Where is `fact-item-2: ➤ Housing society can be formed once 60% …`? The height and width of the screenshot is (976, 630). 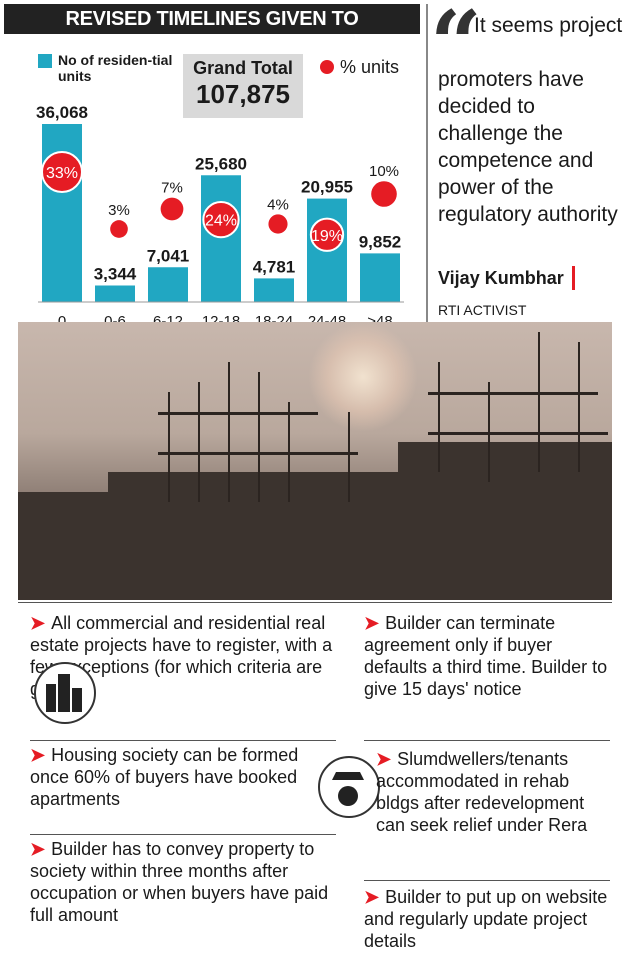
fact-item-2: ➤ Housing society can be formed once 60% … is located at coordinates (185, 777).